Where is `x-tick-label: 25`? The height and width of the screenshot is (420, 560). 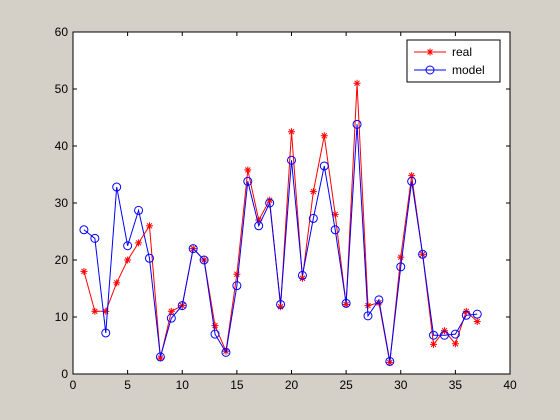 x-tick-label: 25 is located at coordinates (346, 385).